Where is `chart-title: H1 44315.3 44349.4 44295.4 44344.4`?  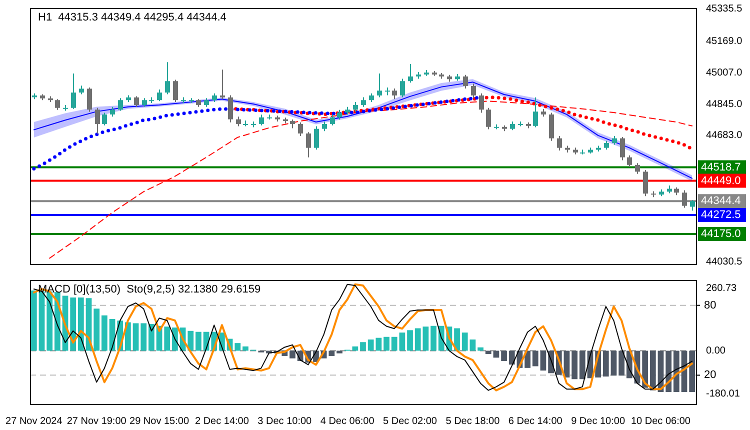 chart-title: H1 44315.3 44349.4 44295.4 44344.4 is located at coordinates (132, 18).